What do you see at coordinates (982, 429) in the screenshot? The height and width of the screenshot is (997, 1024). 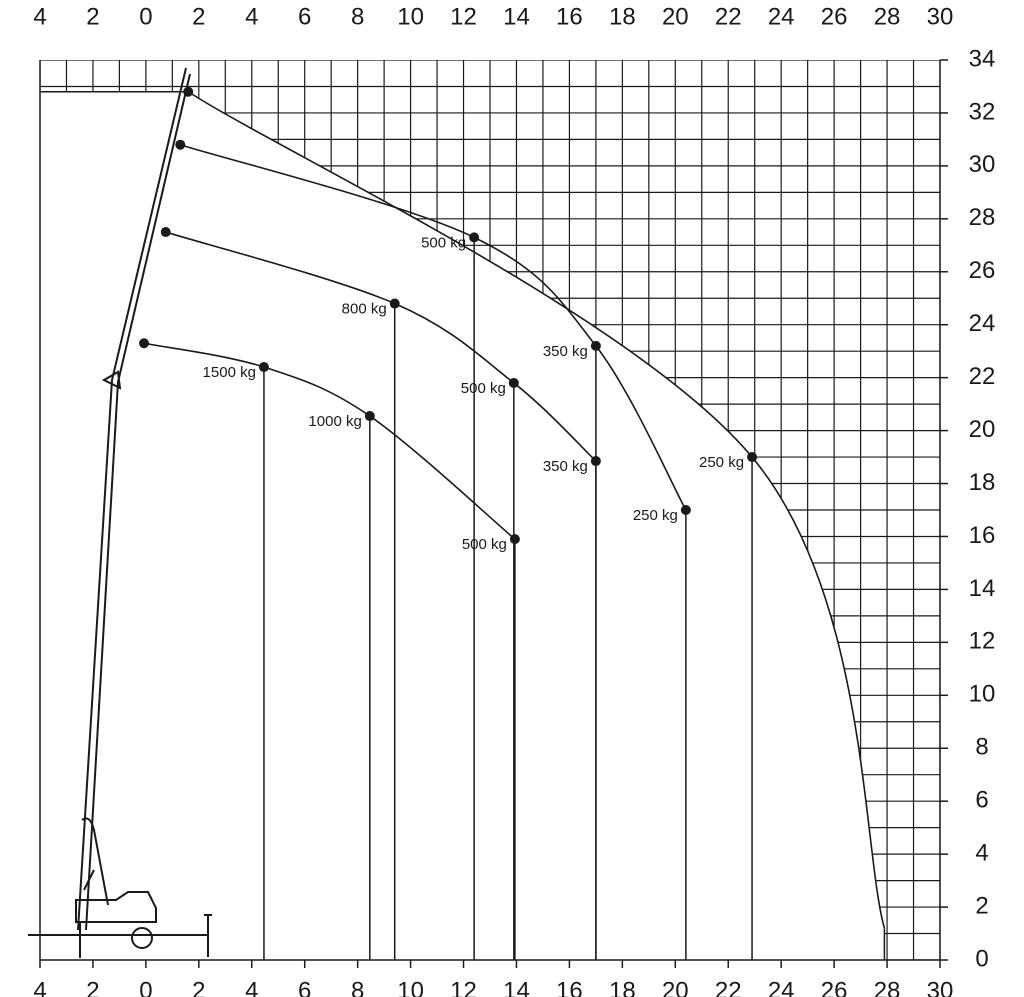 I see `y-tick-label: 20` at bounding box center [982, 429].